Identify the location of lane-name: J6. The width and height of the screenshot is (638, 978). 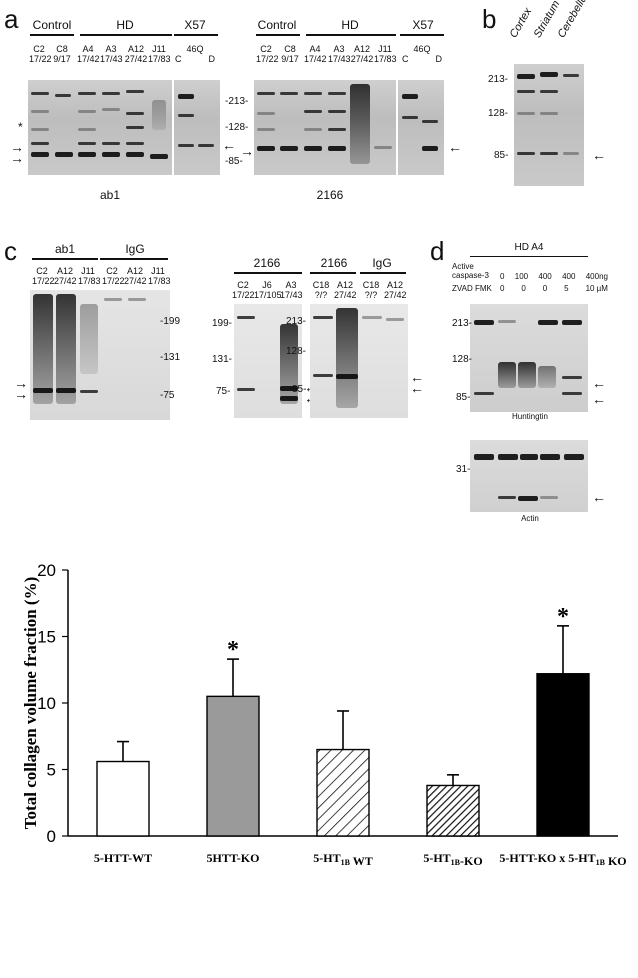
(267, 285).